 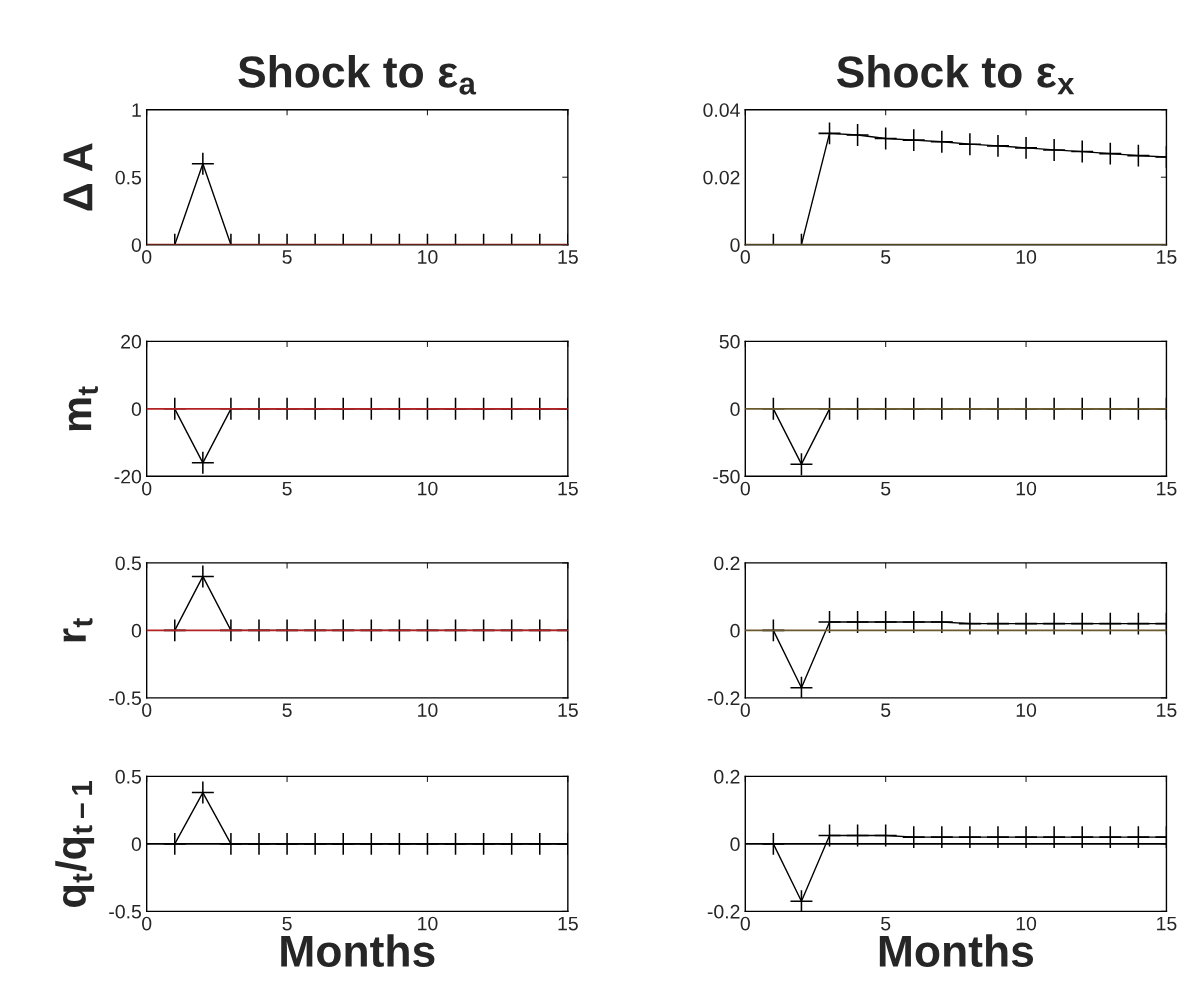 What do you see at coordinates (78, 630) in the screenshot?
I see `y-axis-title: r$_{t}$` at bounding box center [78, 630].